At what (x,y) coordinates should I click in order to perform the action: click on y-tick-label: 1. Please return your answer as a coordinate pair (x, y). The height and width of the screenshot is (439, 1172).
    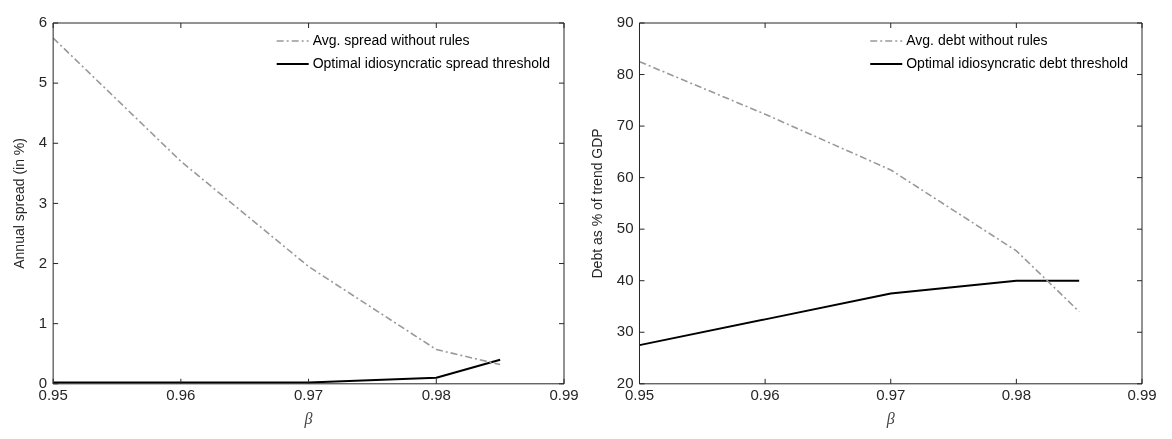
    Looking at the image, I should click on (43, 322).